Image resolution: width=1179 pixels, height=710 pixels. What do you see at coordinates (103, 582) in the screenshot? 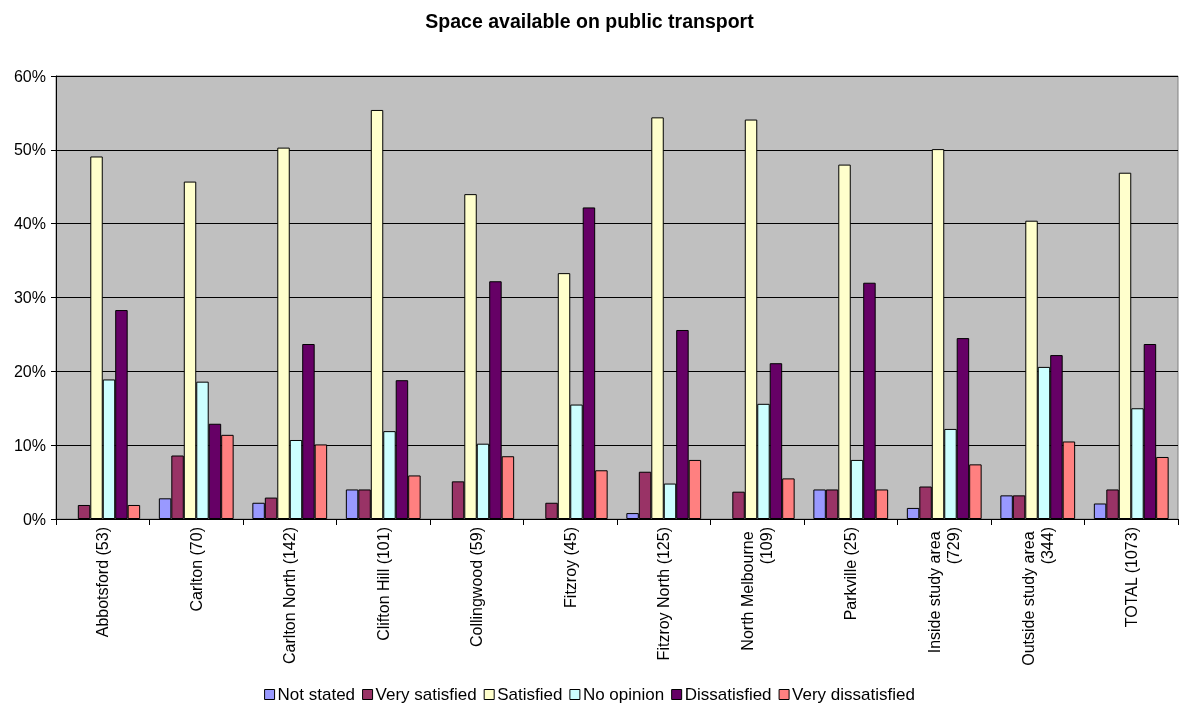
I see `x-tick-label: Abbotsford (53)` at bounding box center [103, 582].